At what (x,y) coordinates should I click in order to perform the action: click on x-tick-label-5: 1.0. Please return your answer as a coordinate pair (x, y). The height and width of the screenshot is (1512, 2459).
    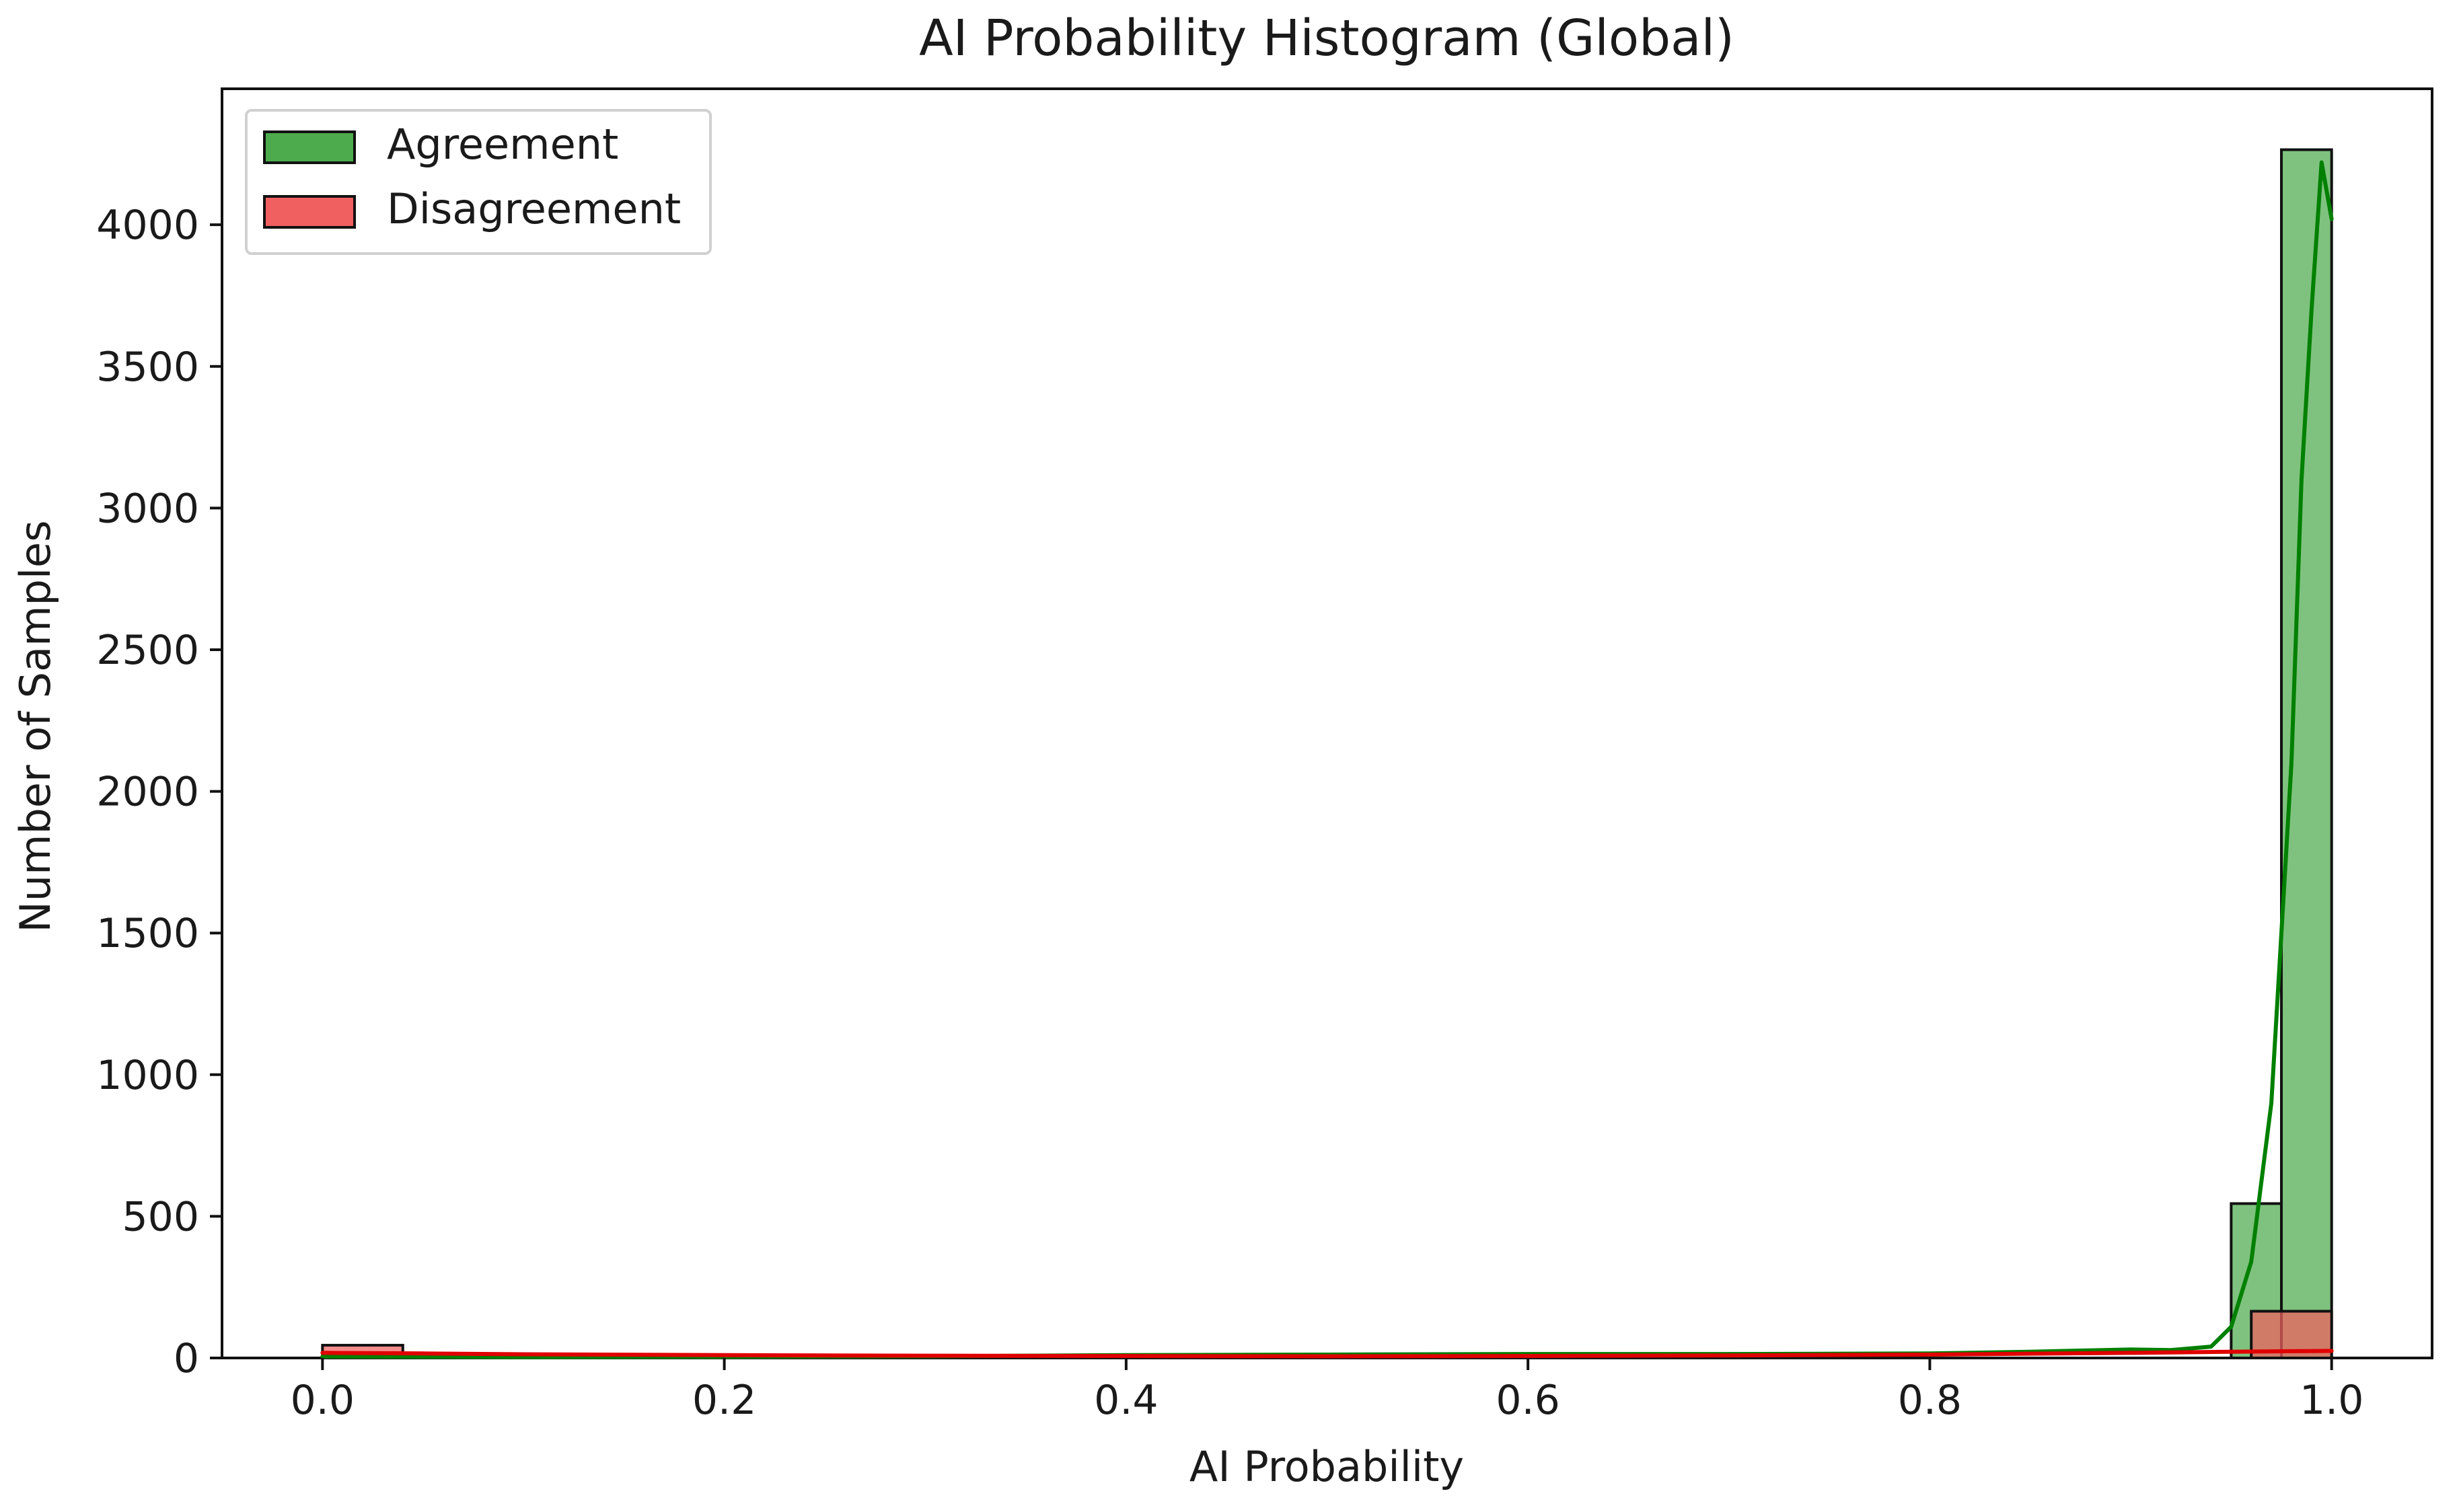
    Looking at the image, I should click on (2331, 1400).